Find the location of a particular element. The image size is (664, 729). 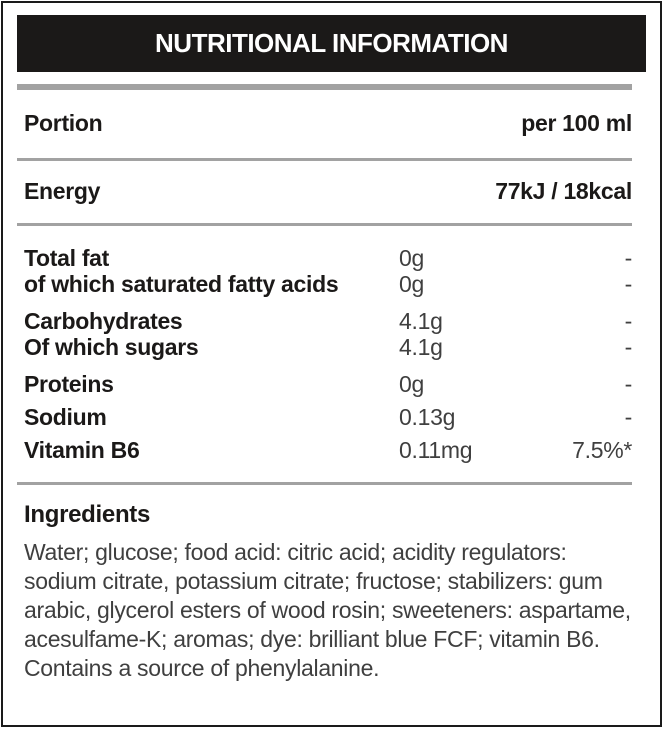

table-row: Proteins 0g - is located at coordinates (328, 384).